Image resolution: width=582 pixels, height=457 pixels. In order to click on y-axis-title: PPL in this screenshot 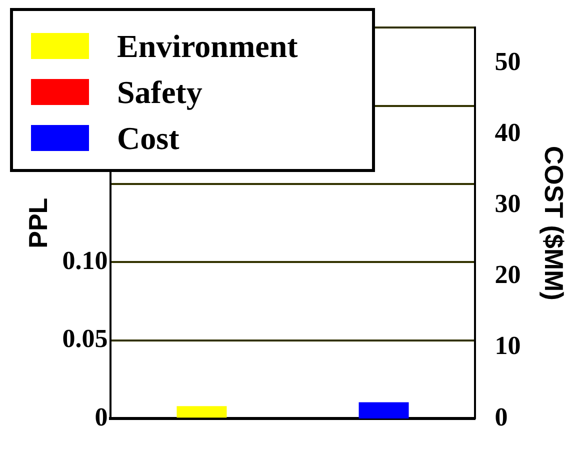, I will do `click(37, 223)`.